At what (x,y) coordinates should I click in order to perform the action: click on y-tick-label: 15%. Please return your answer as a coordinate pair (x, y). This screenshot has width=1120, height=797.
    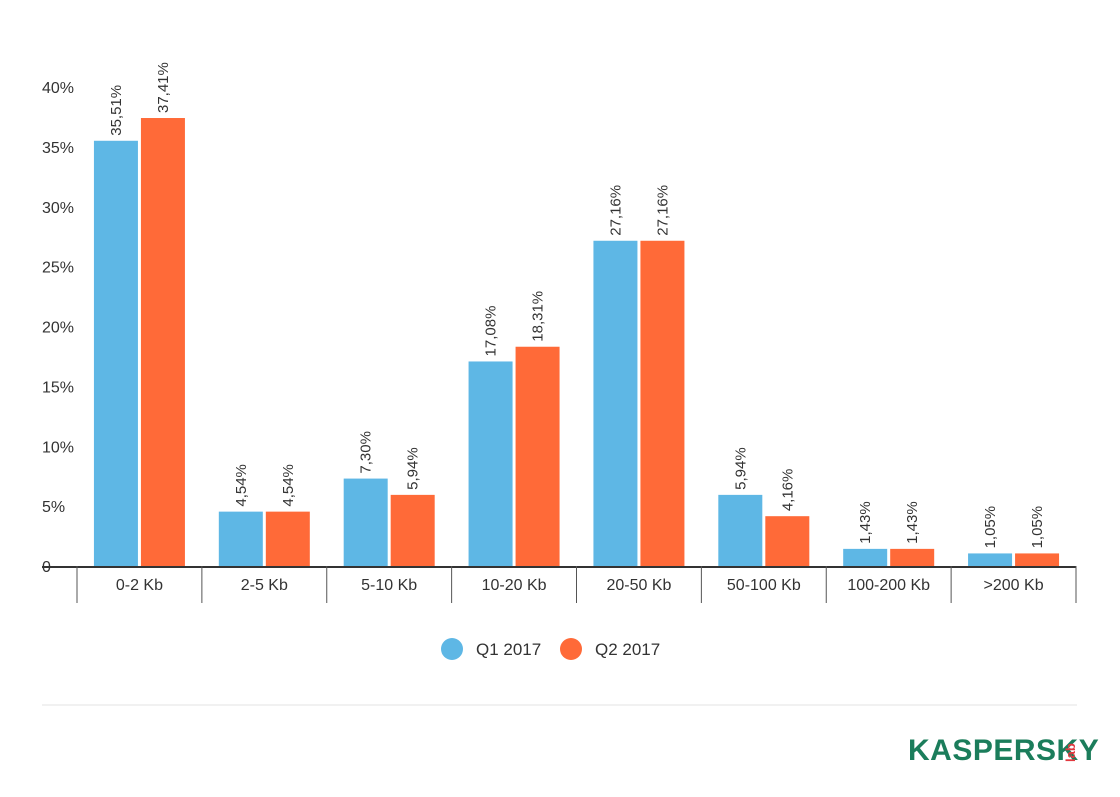
    Looking at the image, I should click on (58, 387).